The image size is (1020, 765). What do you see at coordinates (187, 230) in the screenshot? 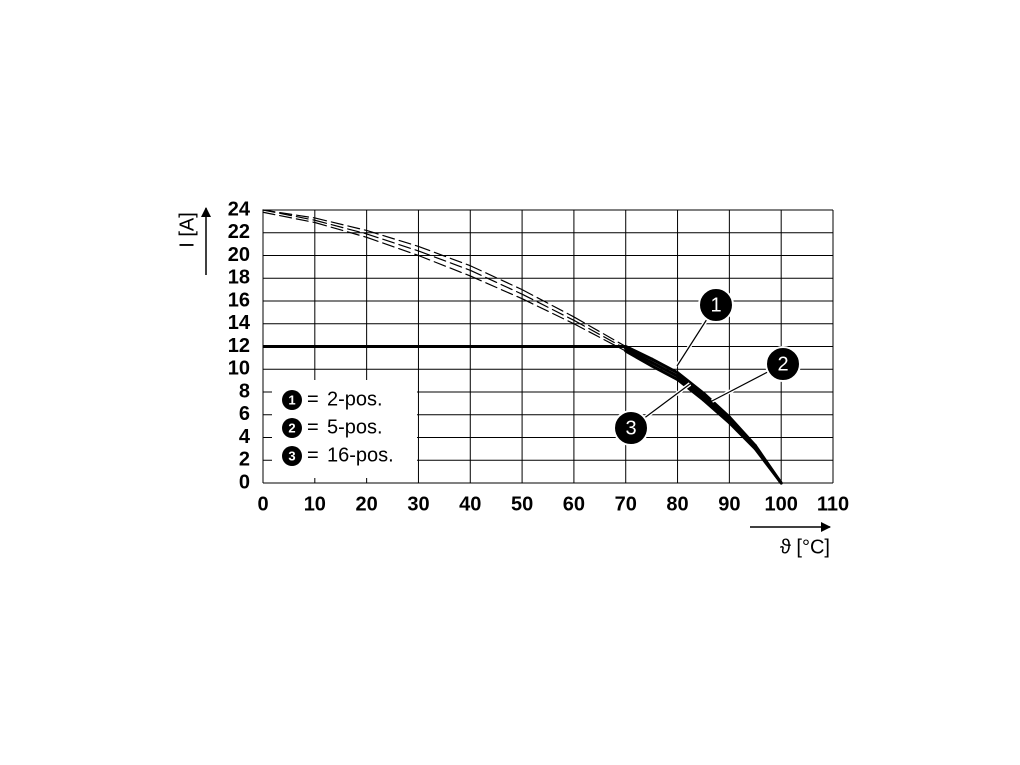
I see `y-axis-label: I [A]` at bounding box center [187, 230].